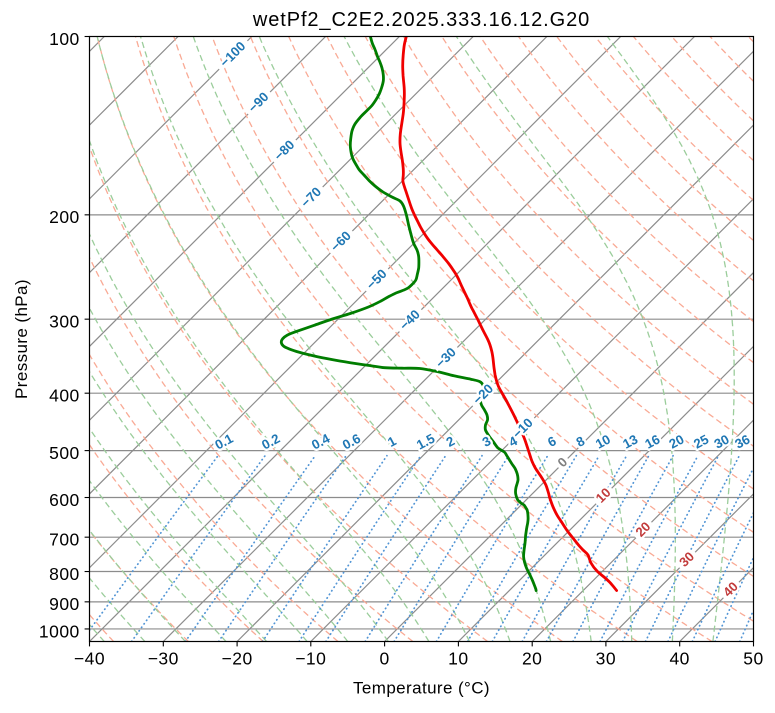 Image resolution: width=775 pixels, height=713 pixels. What do you see at coordinates (532, 659) in the screenshot?
I see `svg-text: 20` at bounding box center [532, 659].